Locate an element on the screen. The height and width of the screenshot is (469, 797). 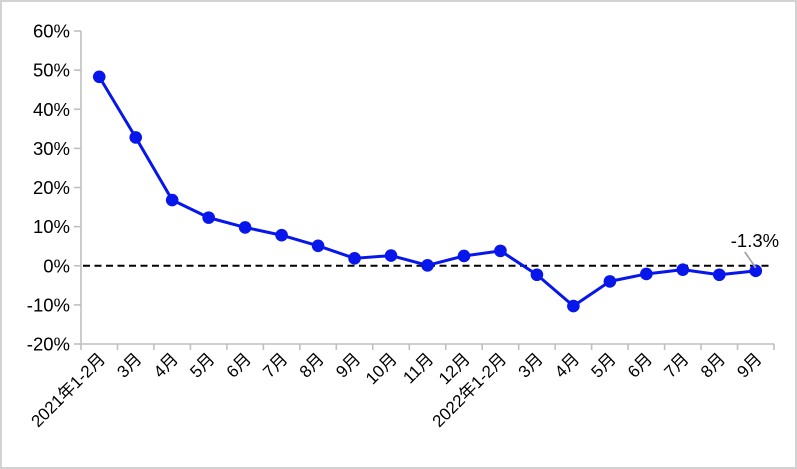
x-axis-tick-label: 2021年1-2月 is located at coordinates (68, 390).